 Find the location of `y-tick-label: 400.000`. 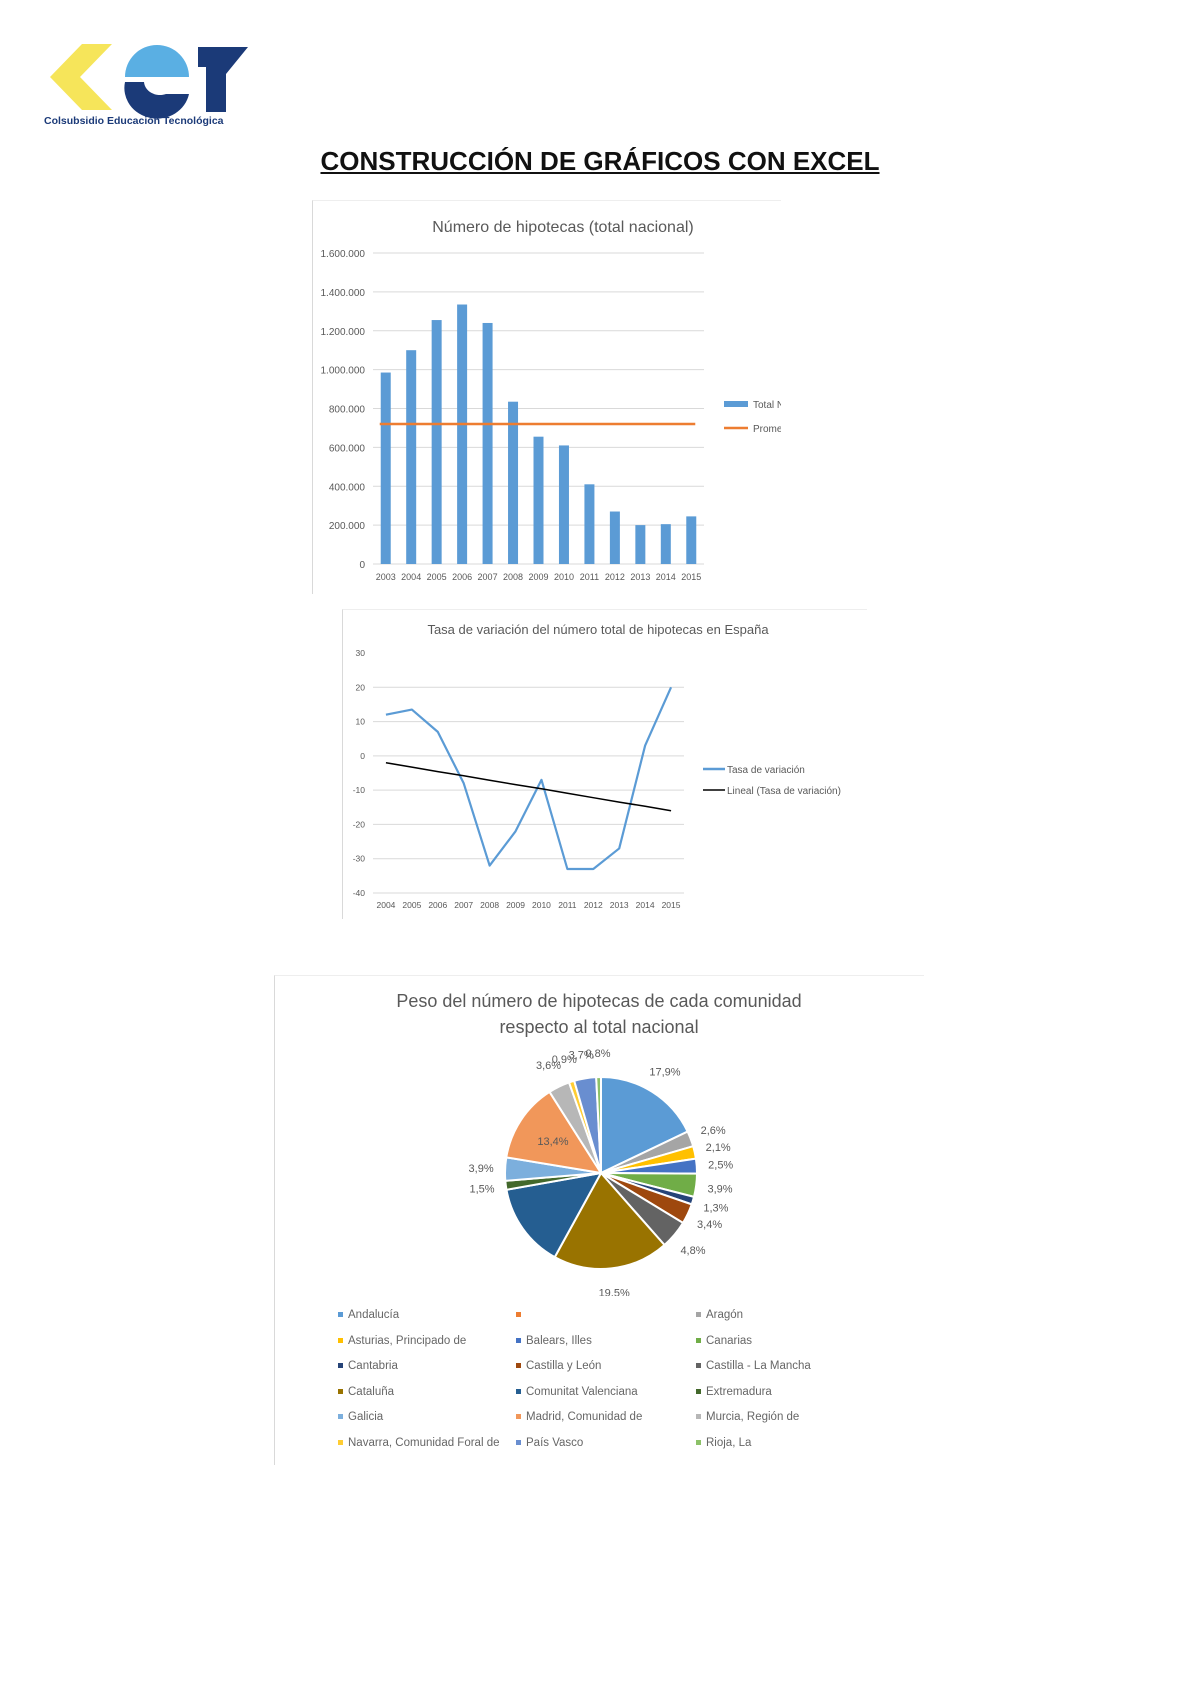

y-tick-label: 400.000 is located at coordinates (347, 487).